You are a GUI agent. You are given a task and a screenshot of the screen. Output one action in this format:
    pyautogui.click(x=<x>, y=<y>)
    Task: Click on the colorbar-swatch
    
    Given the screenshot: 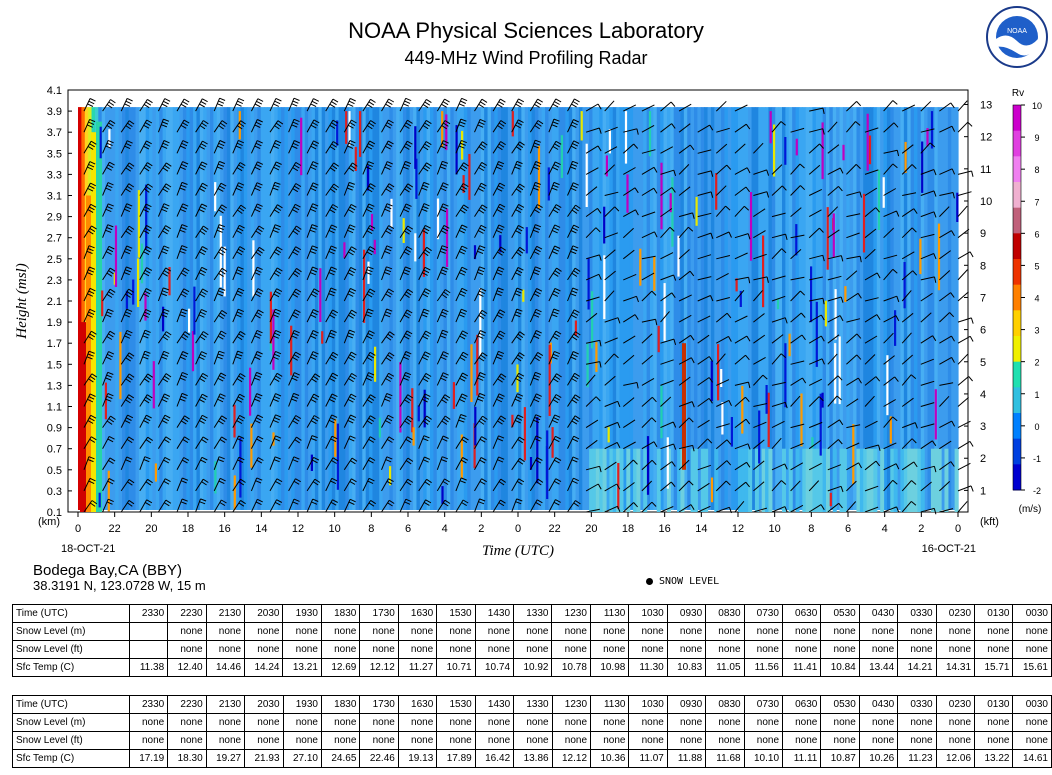 What is the action you would take?
    pyautogui.click(x=1017, y=143)
    